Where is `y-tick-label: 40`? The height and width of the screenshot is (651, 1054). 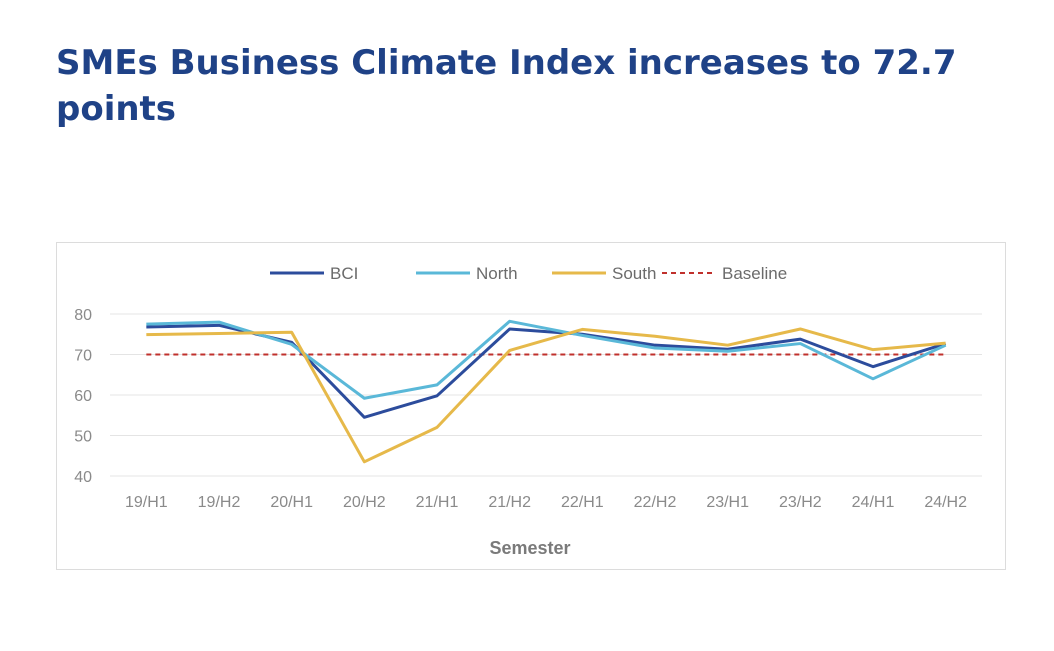
y-tick-label: 40 is located at coordinates (83, 477).